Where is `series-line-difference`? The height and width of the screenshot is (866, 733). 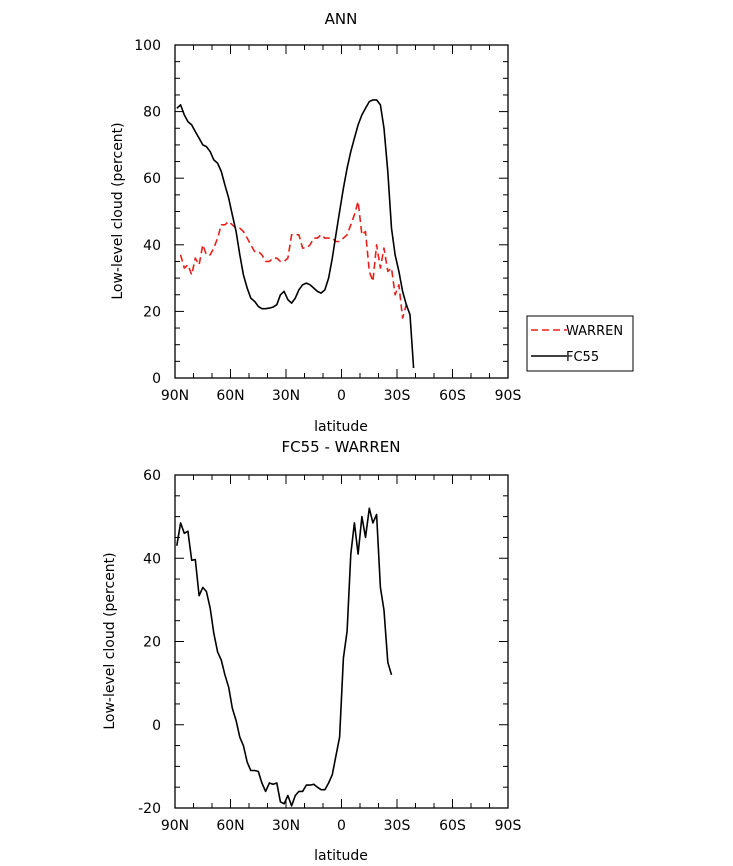 series-line-difference is located at coordinates (284, 657).